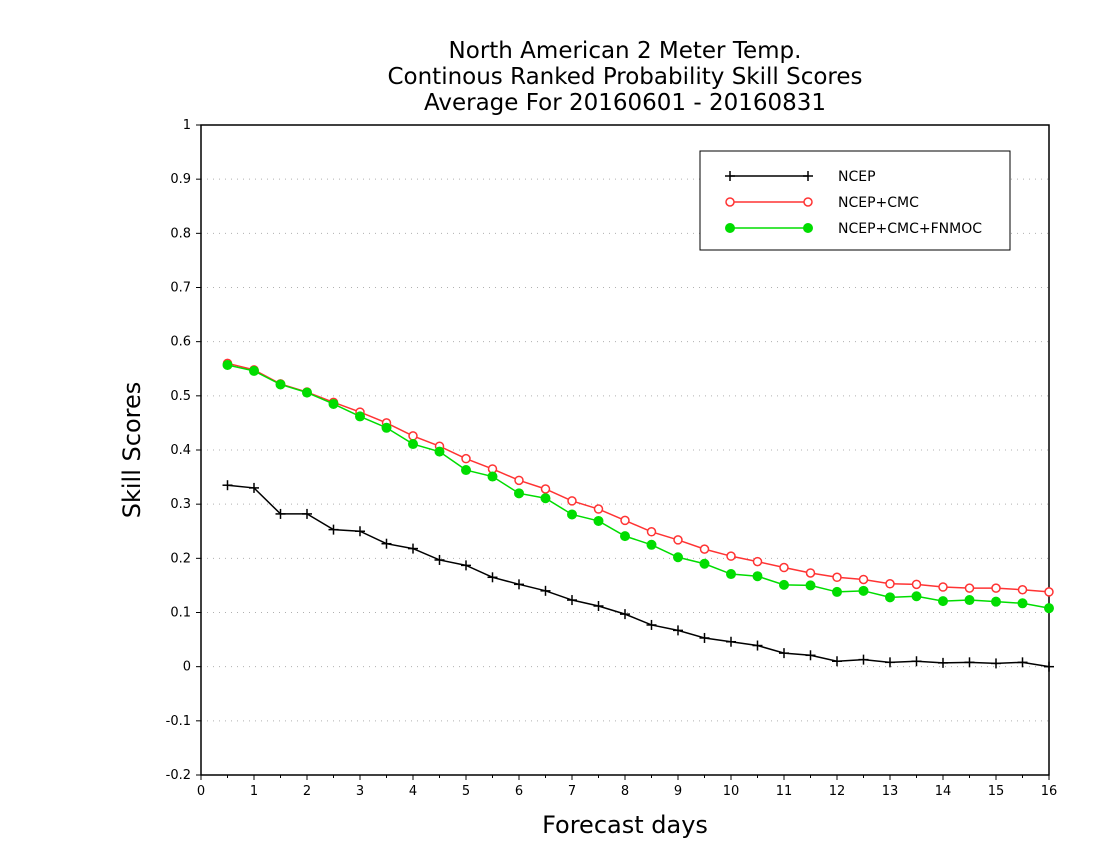 Image resolution: width=1100 pixels, height=850 pixels. Describe the element at coordinates (180, 504) in the screenshot. I see `y-tick-label: 0.3` at that location.